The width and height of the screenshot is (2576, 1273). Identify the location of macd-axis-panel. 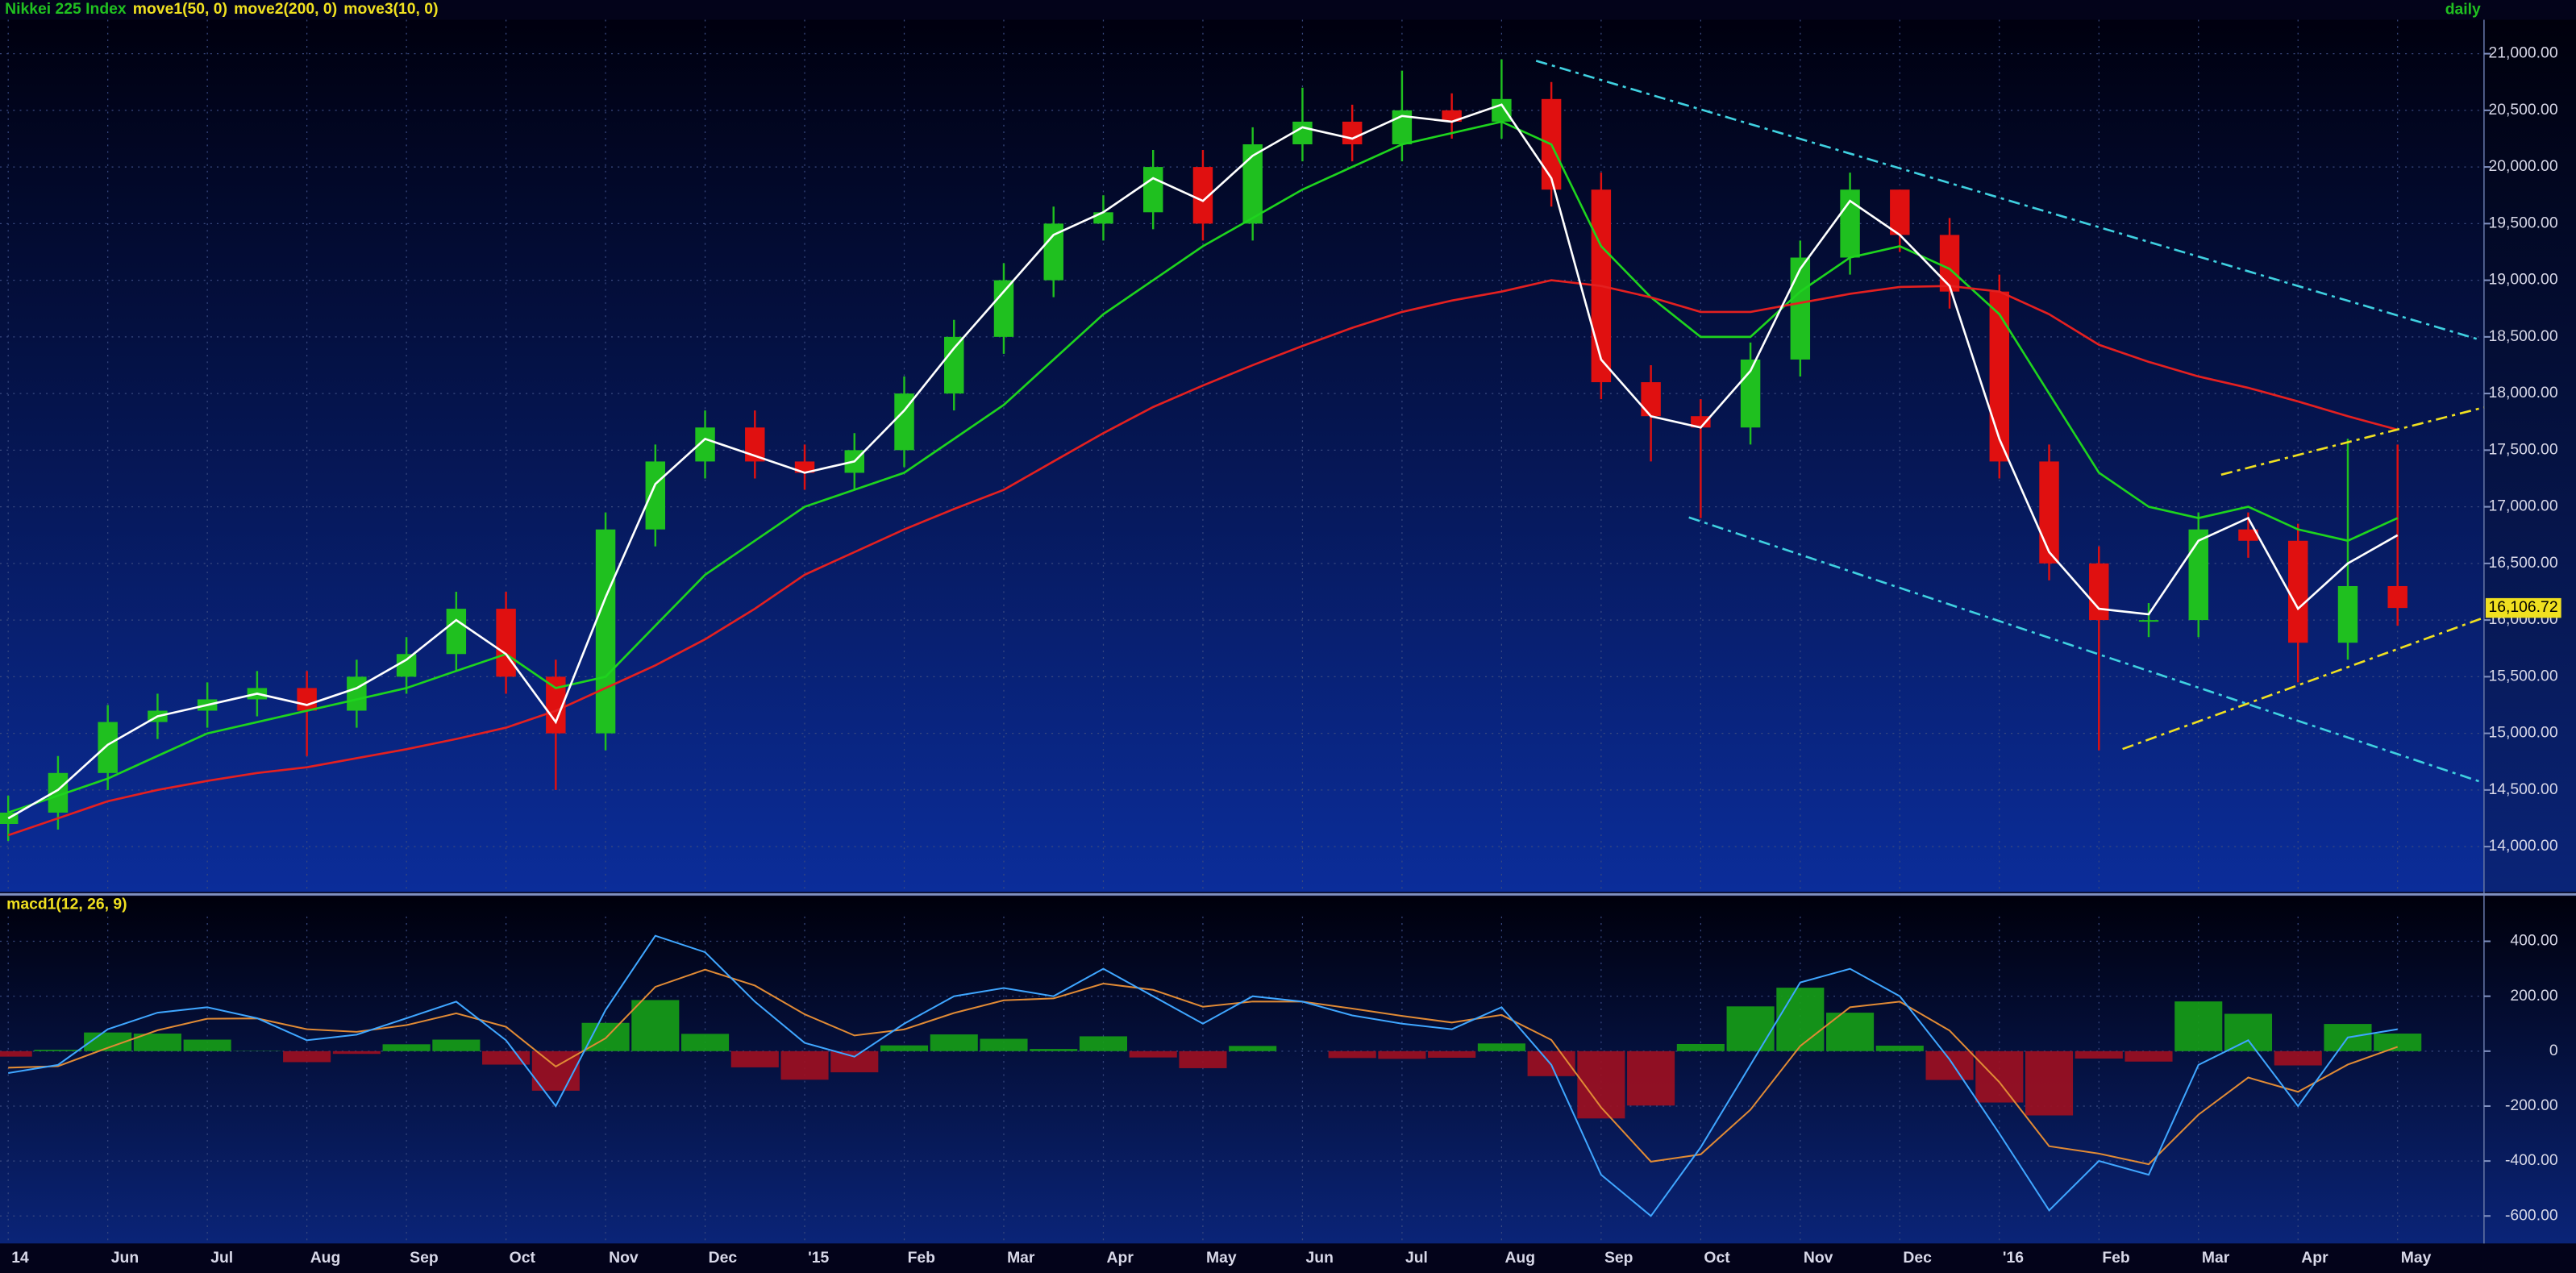
(2530, 1071).